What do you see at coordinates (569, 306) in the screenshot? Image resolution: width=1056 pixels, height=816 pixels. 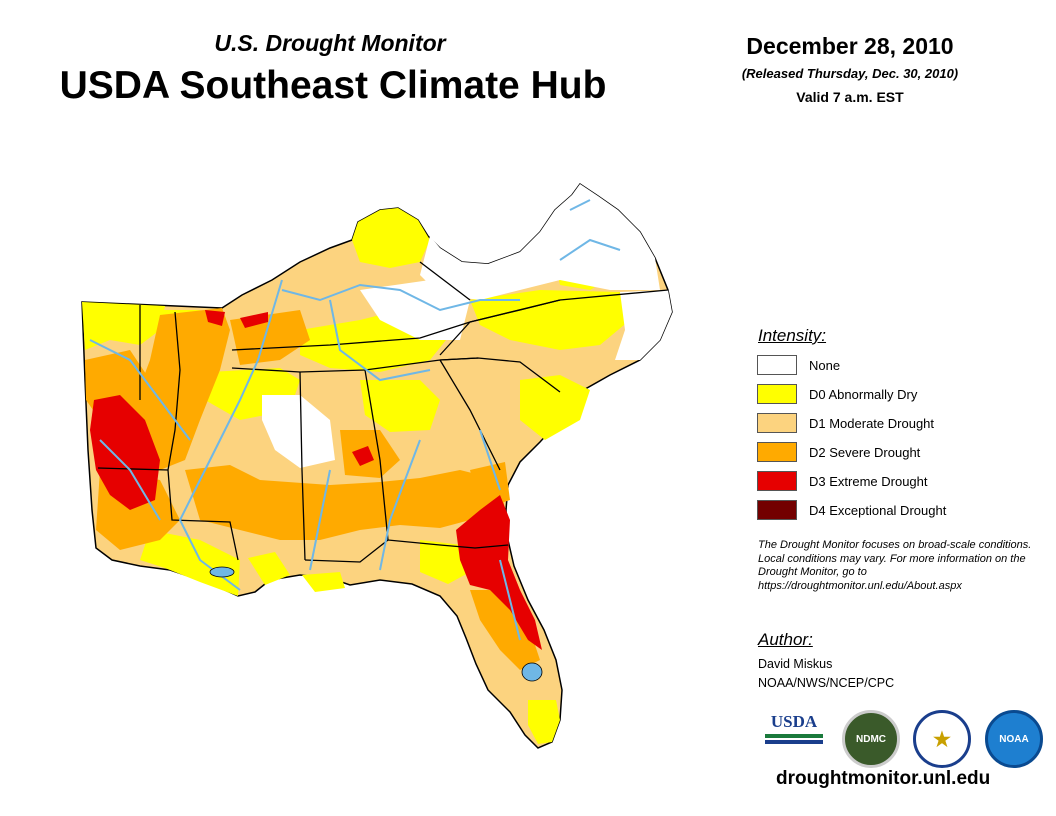 I see `va-nc-border` at bounding box center [569, 306].